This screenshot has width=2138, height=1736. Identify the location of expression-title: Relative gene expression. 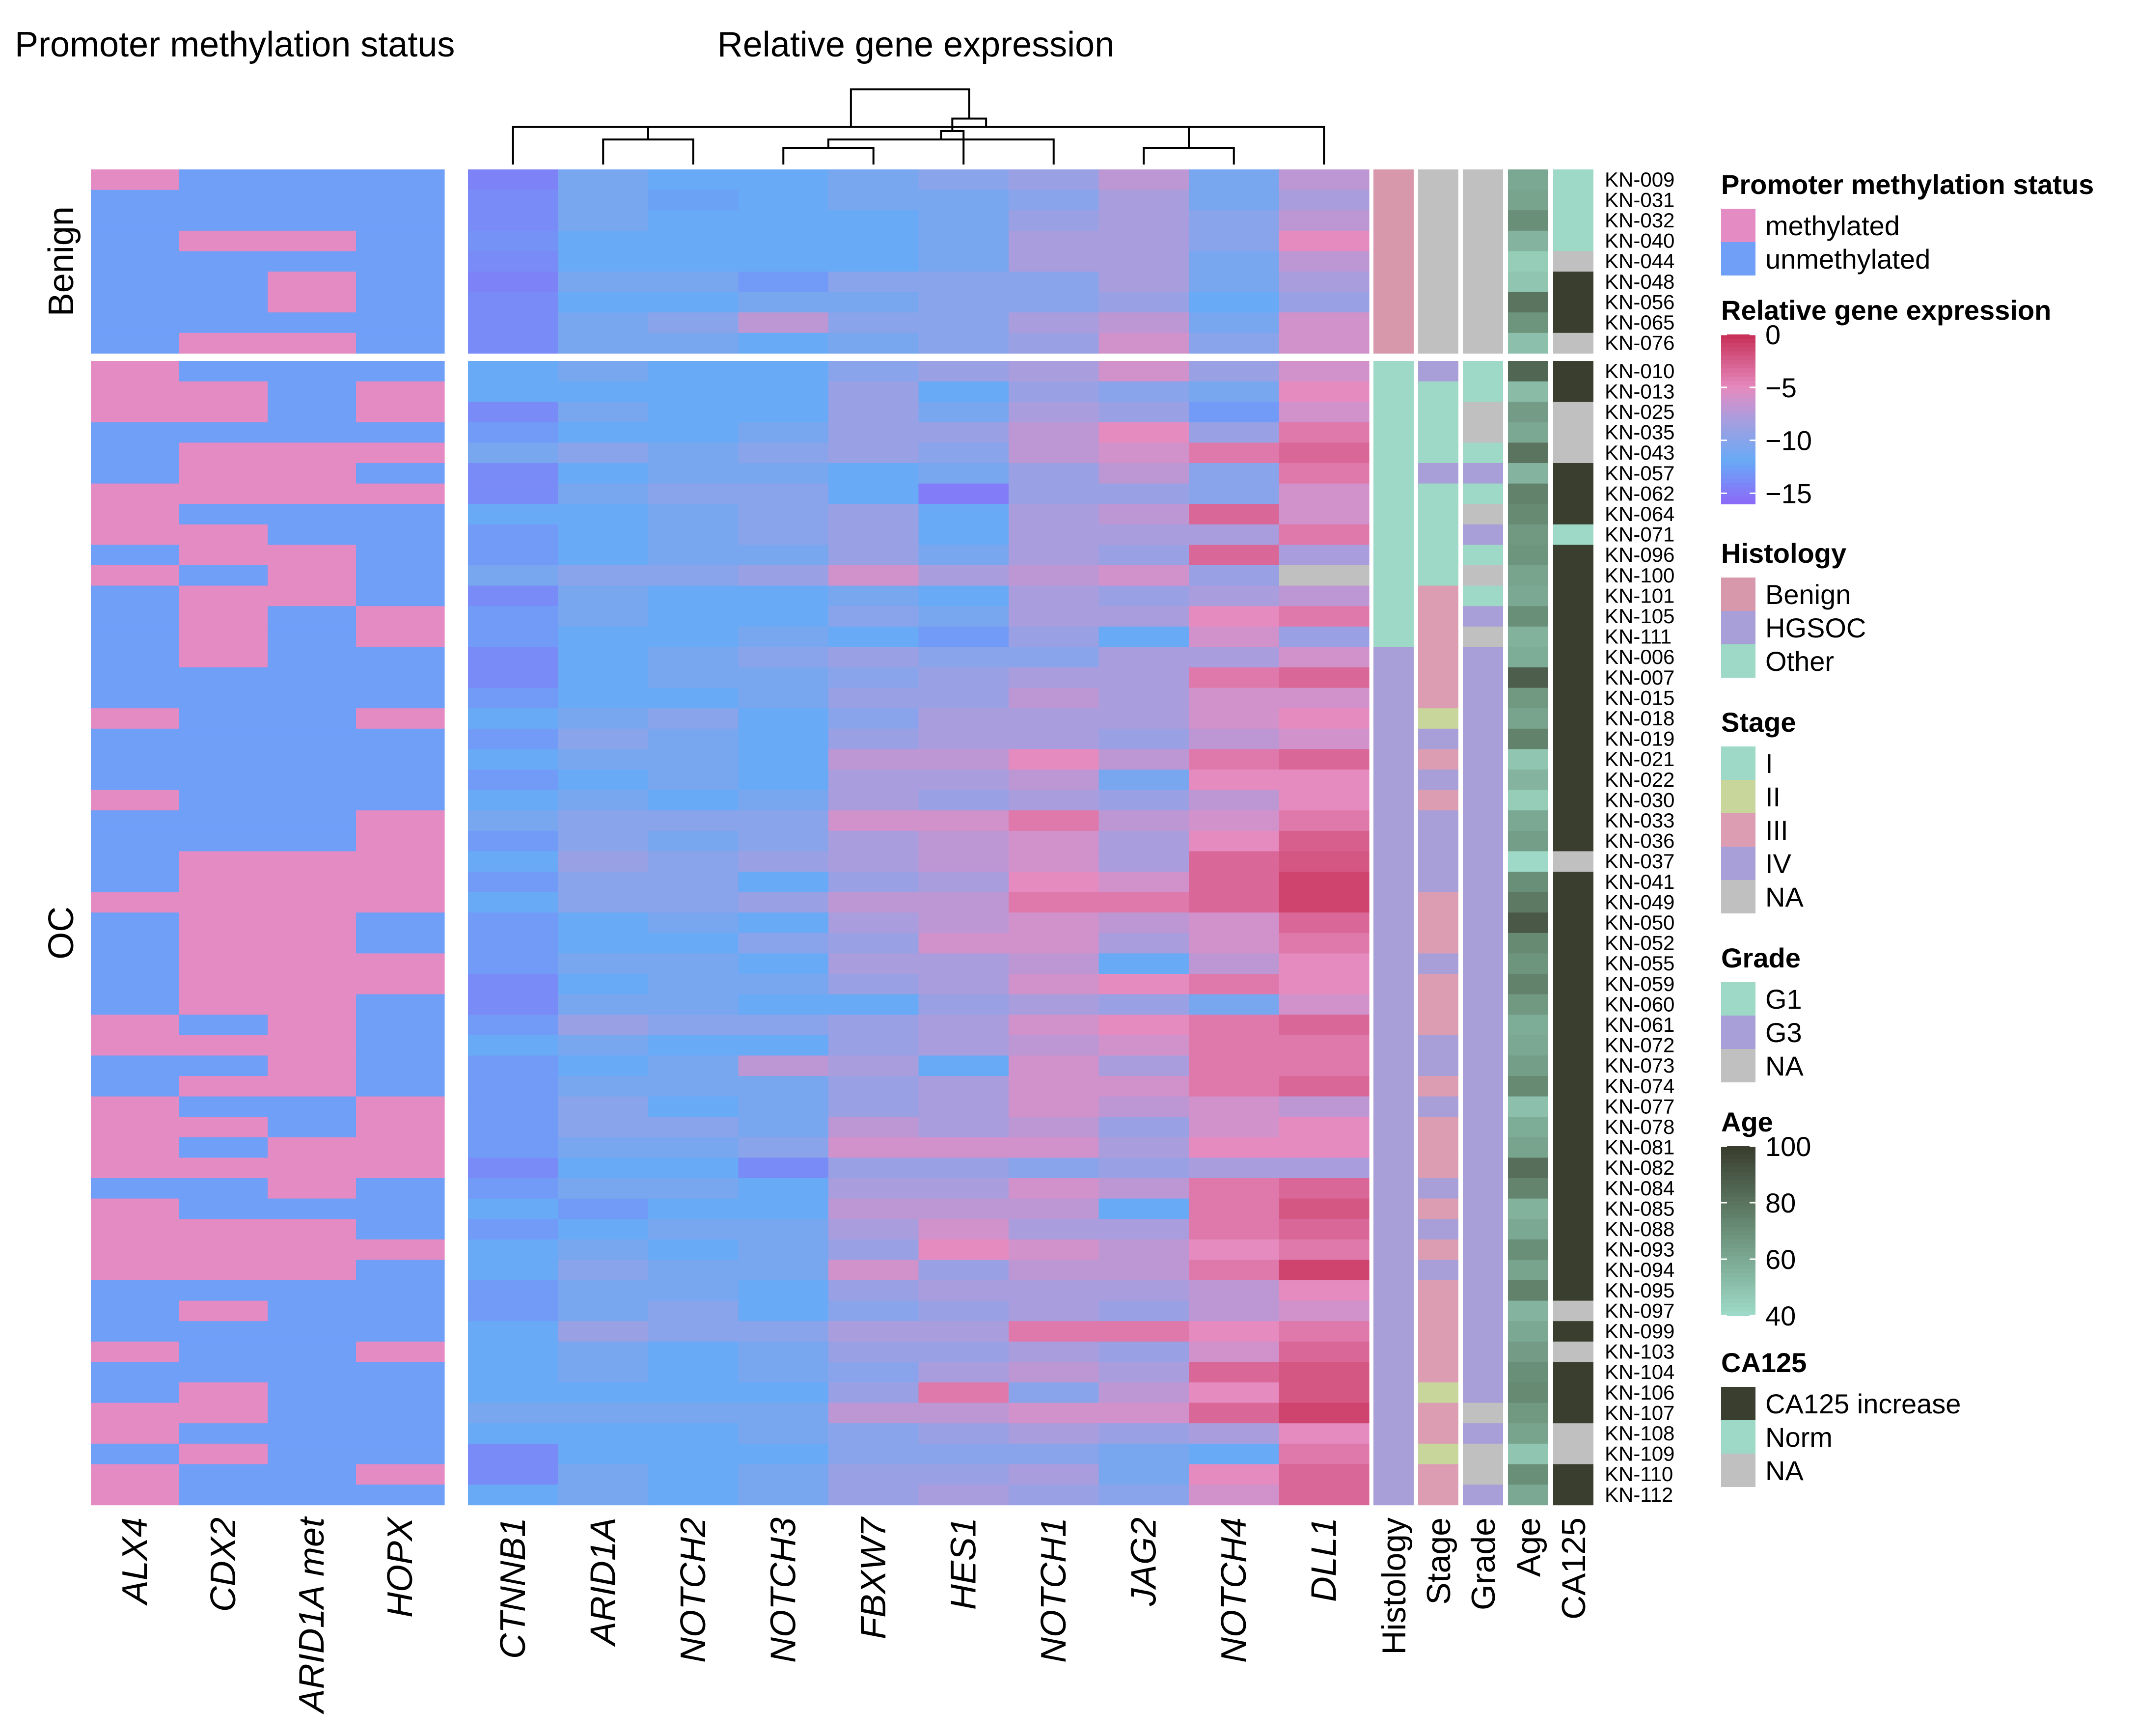
(916, 44).